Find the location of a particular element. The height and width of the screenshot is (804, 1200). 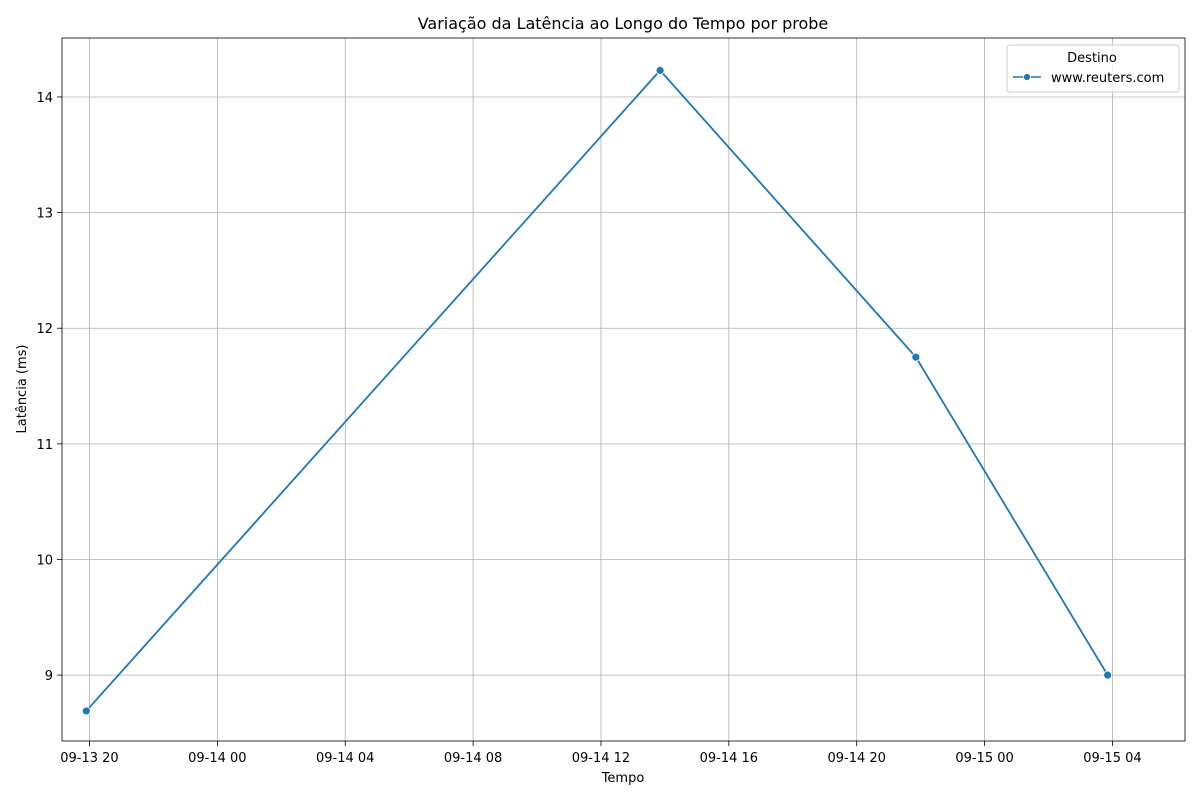

x-tick-label: 09-14 08 is located at coordinates (473, 758).